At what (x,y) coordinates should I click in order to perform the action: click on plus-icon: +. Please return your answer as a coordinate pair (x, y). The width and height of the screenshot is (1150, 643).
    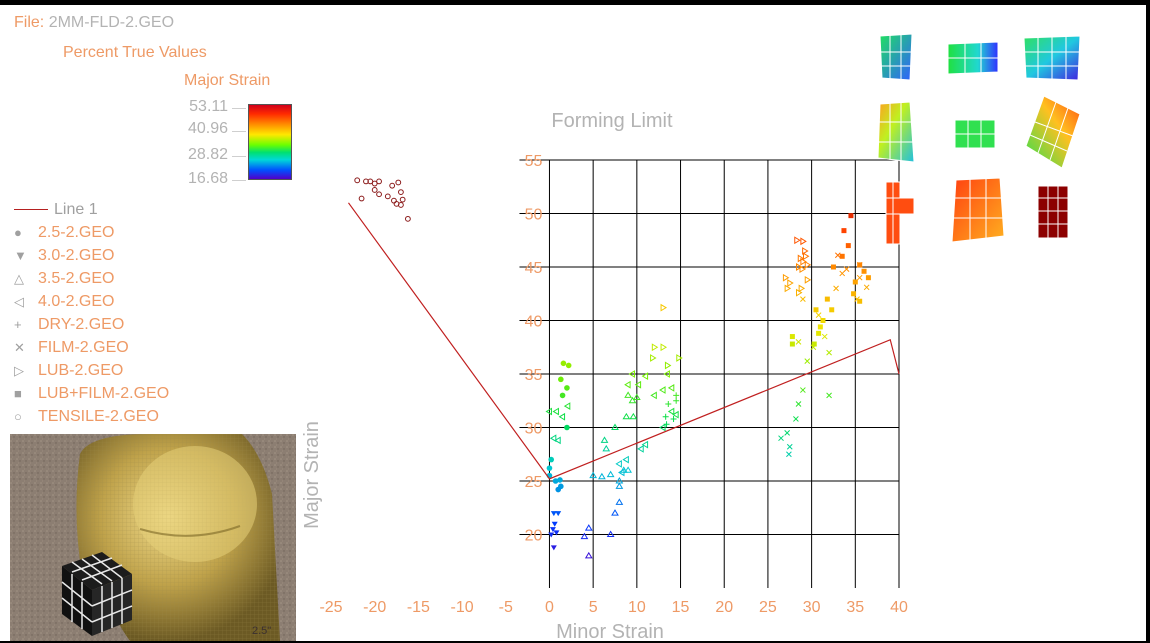
    Looking at the image, I should click on (18, 324).